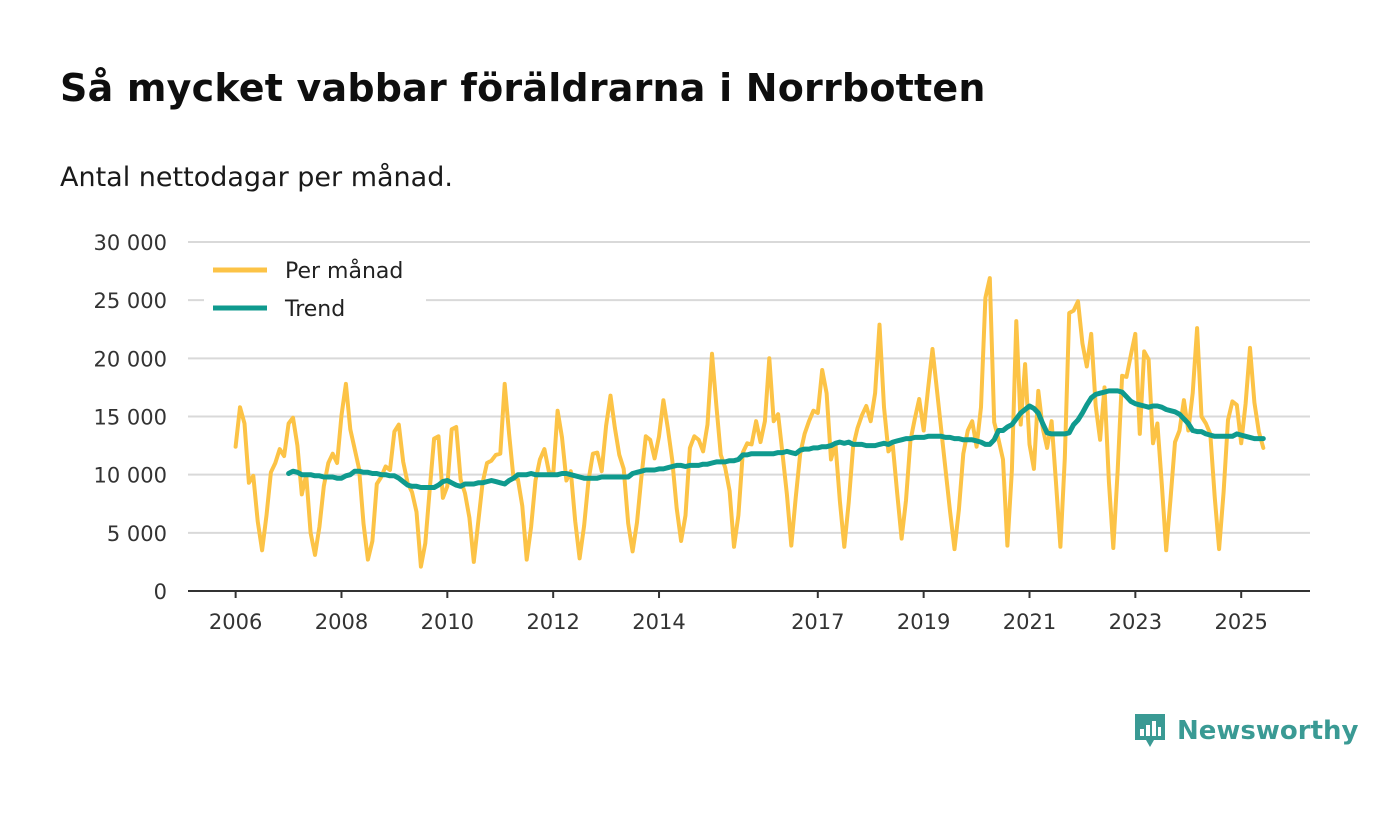 The width and height of the screenshot is (1400, 813). I want to click on legend: Per månad Trend, so click(315, 289).